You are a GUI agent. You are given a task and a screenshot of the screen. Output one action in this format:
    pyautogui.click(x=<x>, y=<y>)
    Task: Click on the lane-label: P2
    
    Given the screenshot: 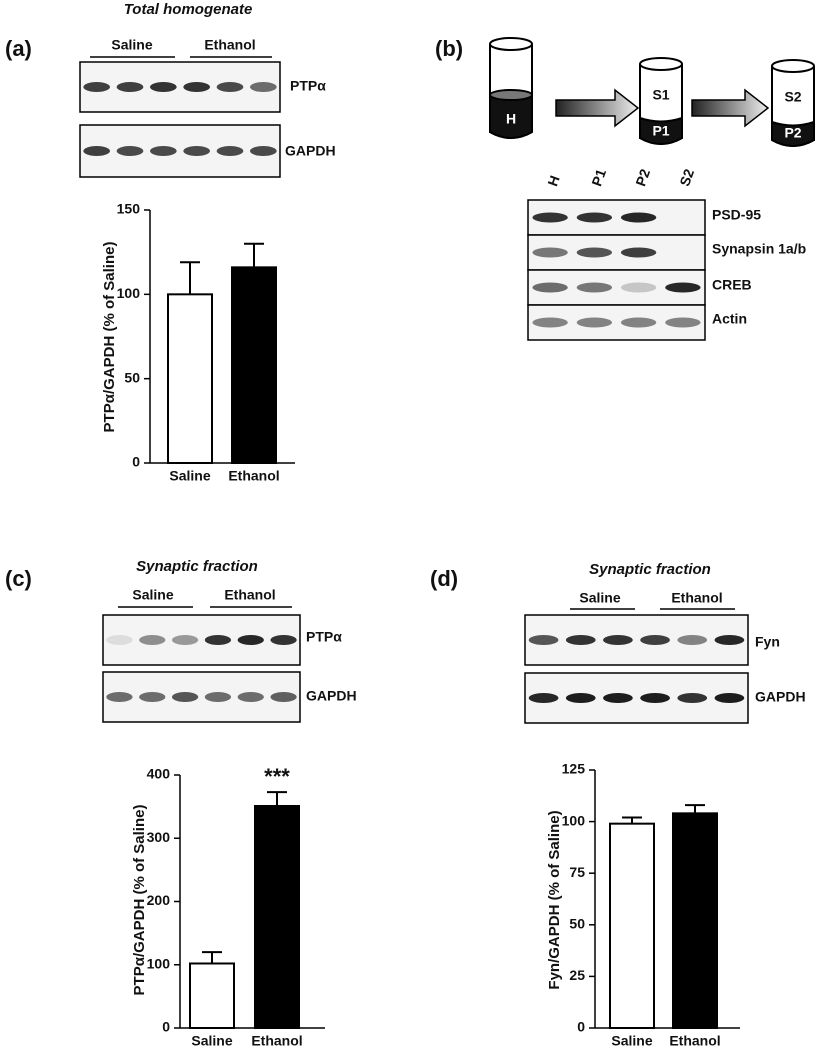 What is the action you would take?
    pyautogui.click(x=642, y=178)
    